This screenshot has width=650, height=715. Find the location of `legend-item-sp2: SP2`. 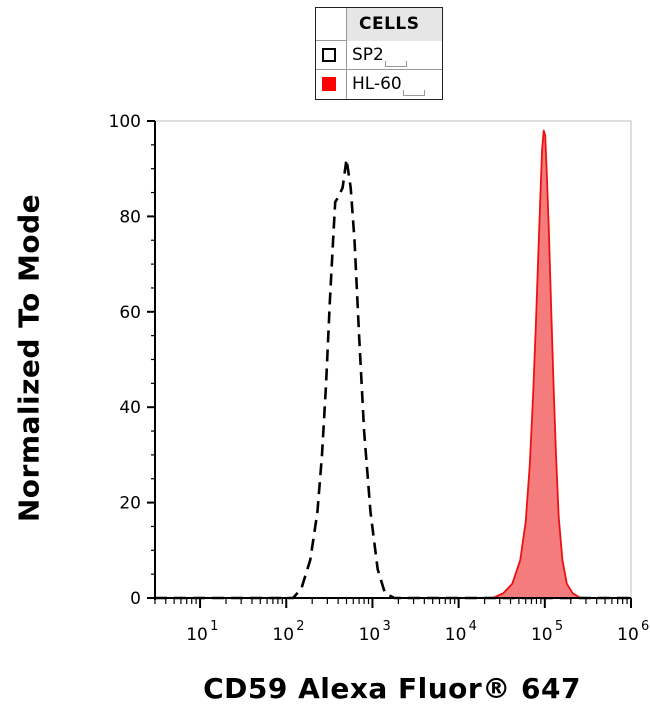

legend-item-sp2: SP2 is located at coordinates (379, 55).